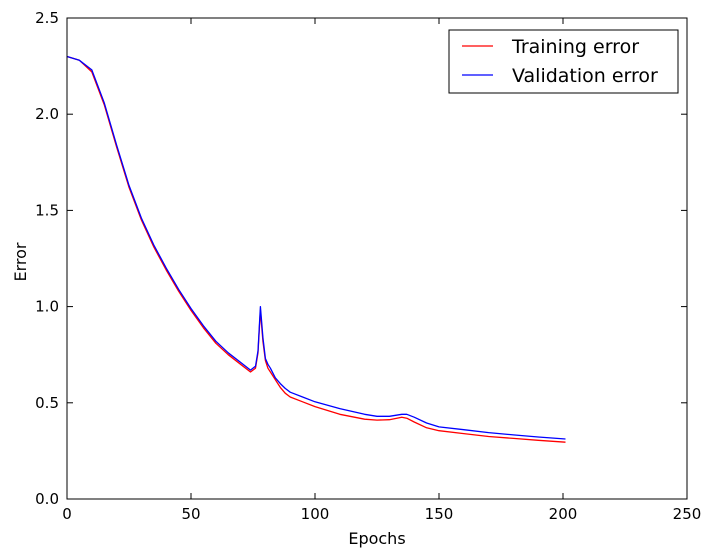 The width and height of the screenshot is (712, 557). Describe the element at coordinates (47, 499) in the screenshot. I see `y-tick-label: 0.0` at that location.